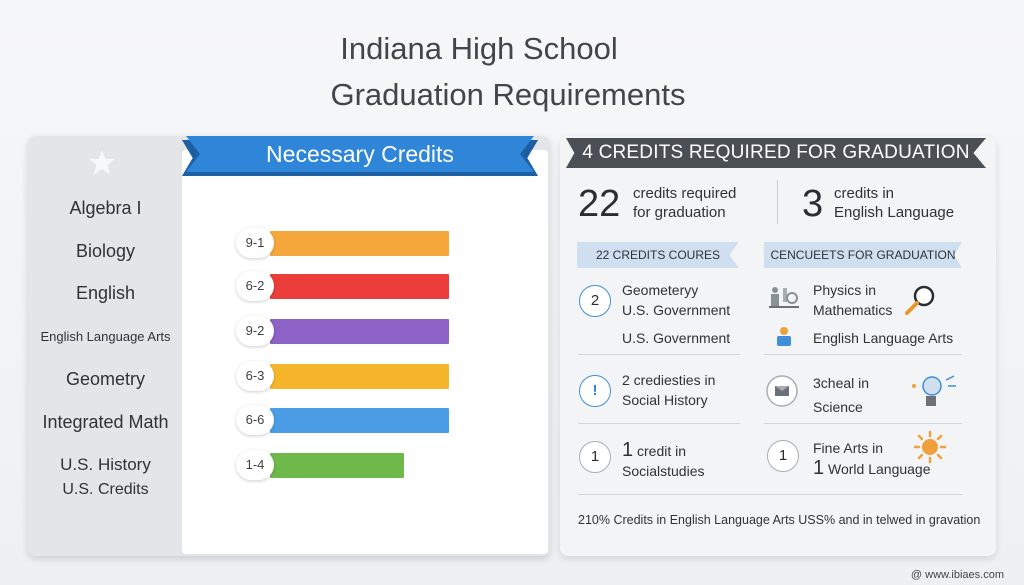 The height and width of the screenshot is (585, 1024). I want to click on stat-divider, so click(777, 202).